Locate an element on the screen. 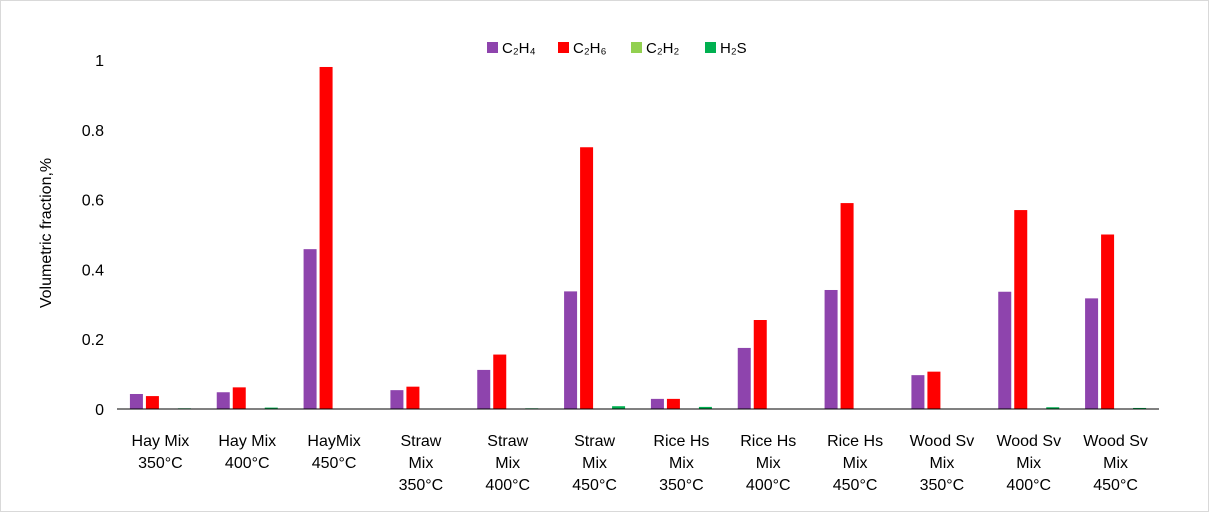  legend: C₂H₄ C₂H₆ C₂H₂ H₂S is located at coordinates (617, 48).